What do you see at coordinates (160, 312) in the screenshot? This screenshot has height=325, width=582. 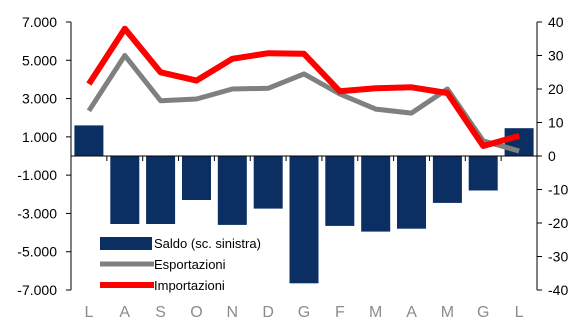 I see `category-label: S` at bounding box center [160, 312].